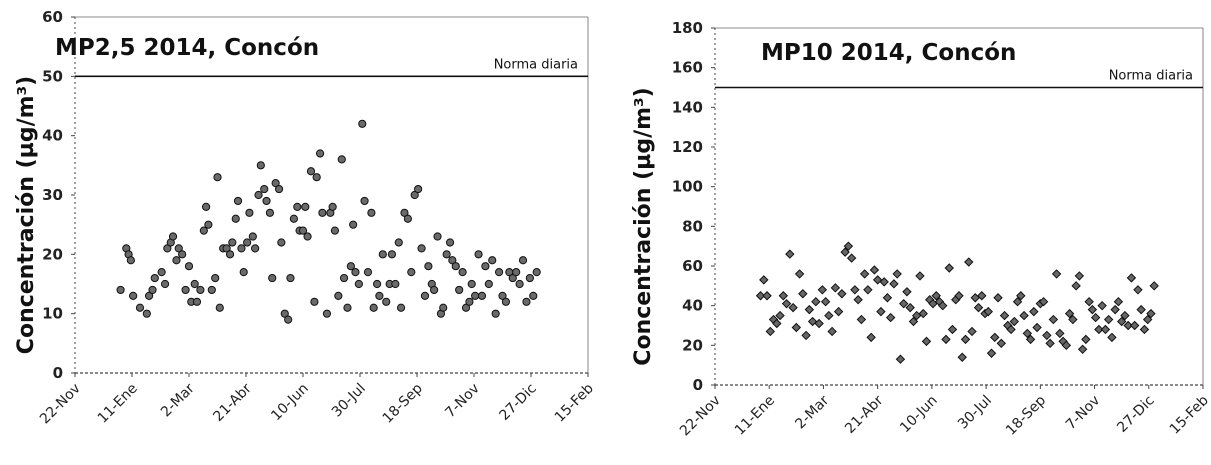 The width and height of the screenshot is (1211, 465). What do you see at coordinates (178, 400) in the screenshot?
I see `mp25-x-tick-label: 2-Mar` at bounding box center [178, 400].